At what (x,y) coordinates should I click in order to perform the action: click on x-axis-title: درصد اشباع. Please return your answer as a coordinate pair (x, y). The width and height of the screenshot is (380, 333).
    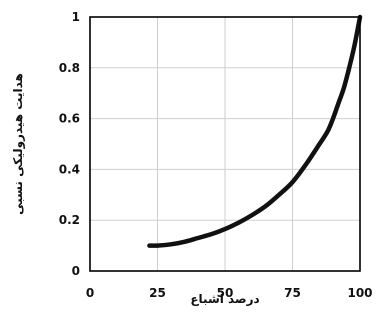
    Looking at the image, I should click on (224, 299).